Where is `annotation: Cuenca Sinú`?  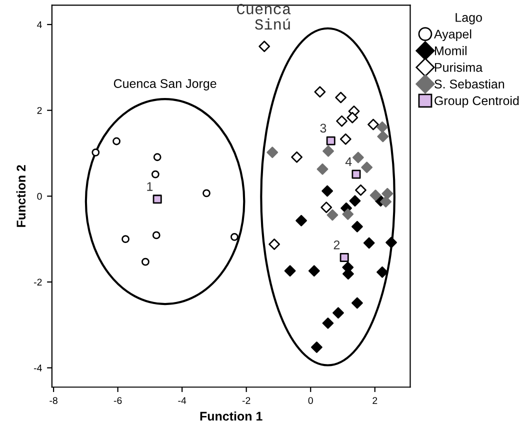
annotation: Cuenca Sinú is located at coordinates (263, 17).